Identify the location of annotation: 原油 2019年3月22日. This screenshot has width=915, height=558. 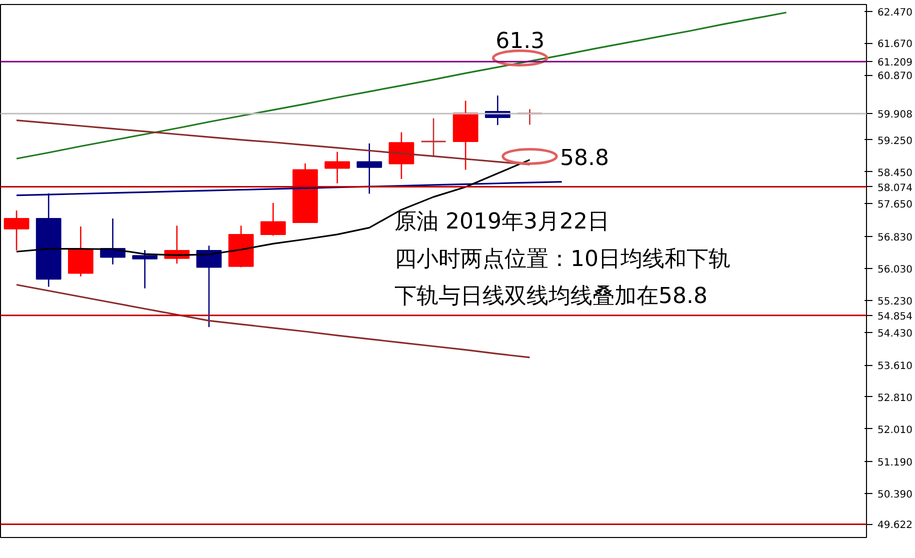
(502, 221).